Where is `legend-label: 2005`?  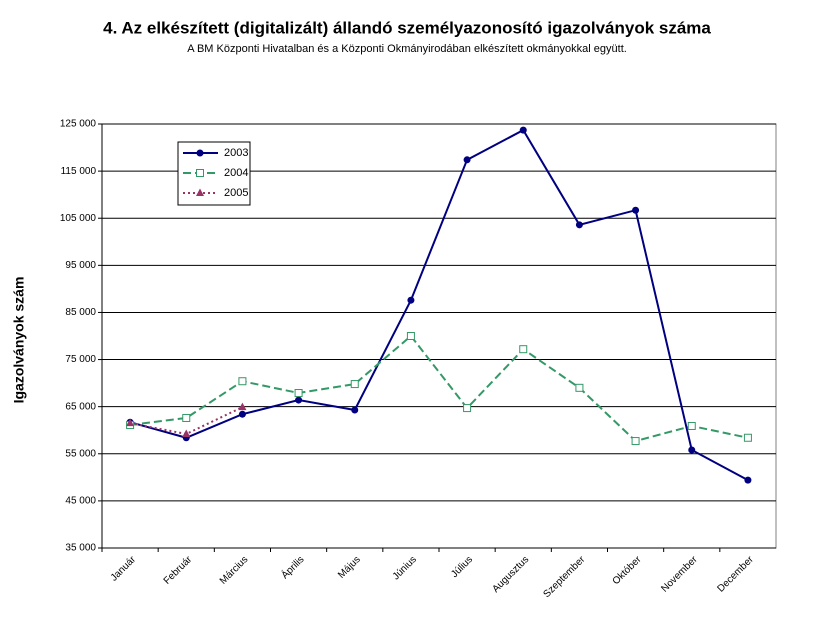 legend-label: 2005 is located at coordinates (236, 193).